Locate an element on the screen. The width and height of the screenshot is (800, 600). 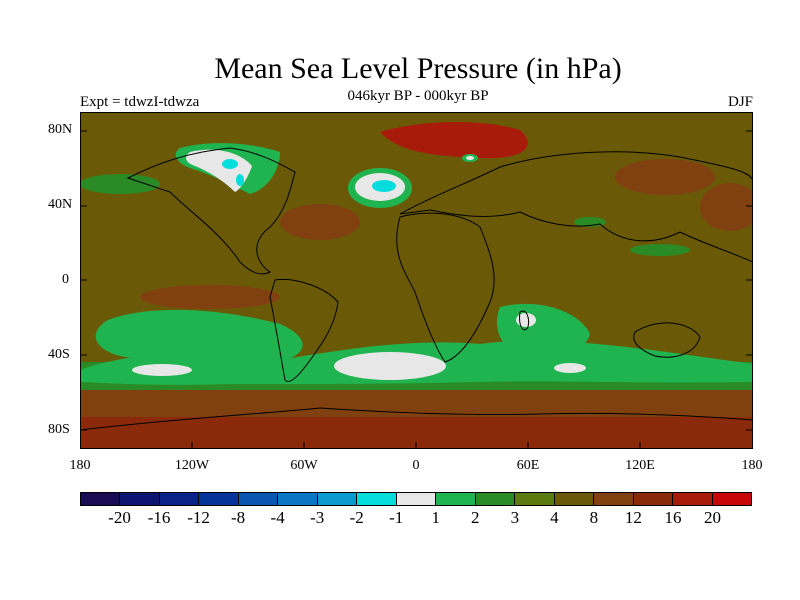
ytick-80n: 80N is located at coordinates (60, 129).